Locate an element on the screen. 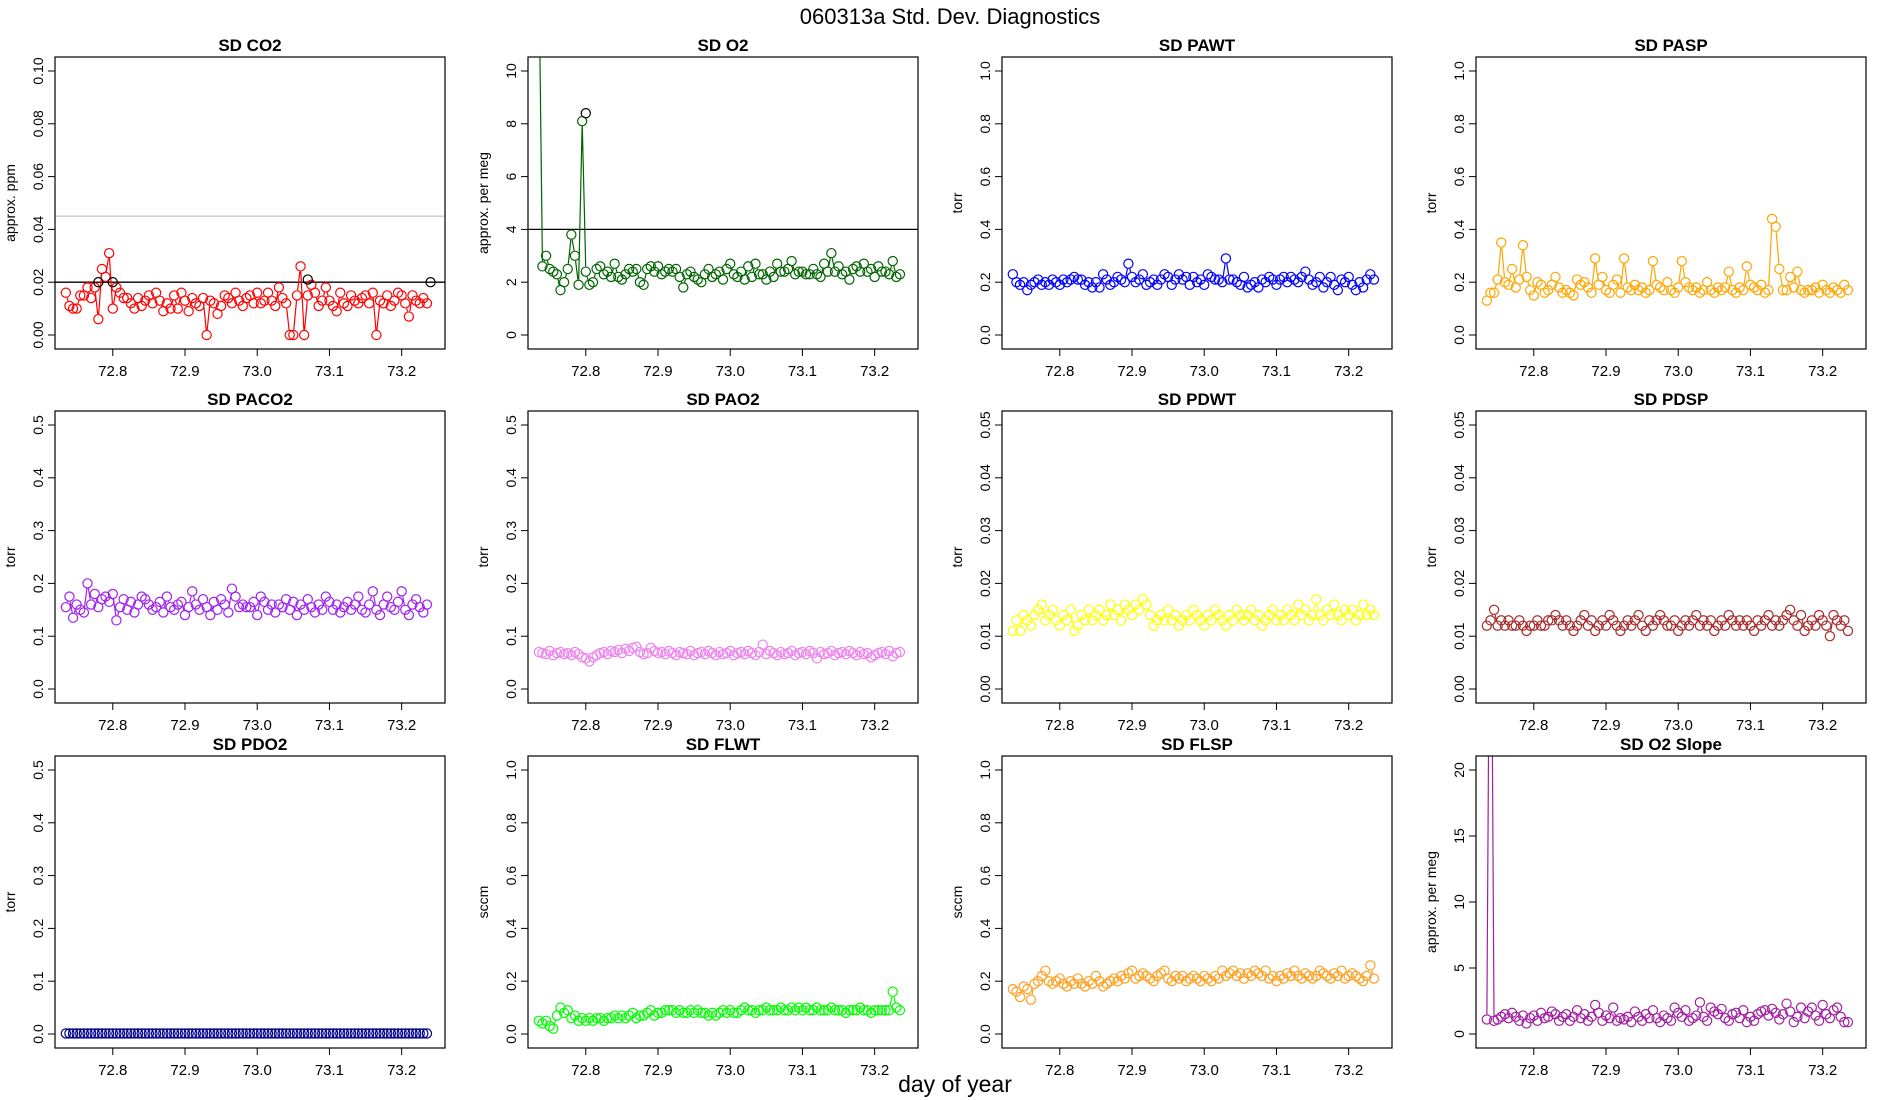 The height and width of the screenshot is (1100, 1900). y-tick-label: 0.4 is located at coordinates (511, 928).